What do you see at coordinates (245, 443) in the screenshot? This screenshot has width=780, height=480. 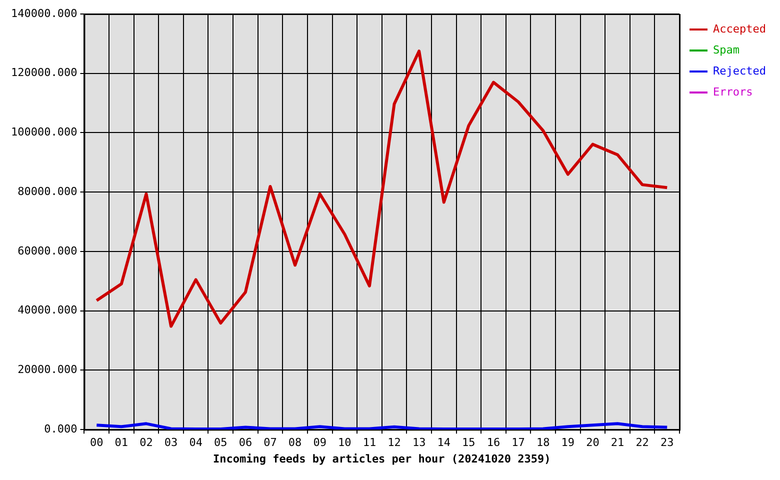 I see `x-tick-label: 06` at bounding box center [245, 443].